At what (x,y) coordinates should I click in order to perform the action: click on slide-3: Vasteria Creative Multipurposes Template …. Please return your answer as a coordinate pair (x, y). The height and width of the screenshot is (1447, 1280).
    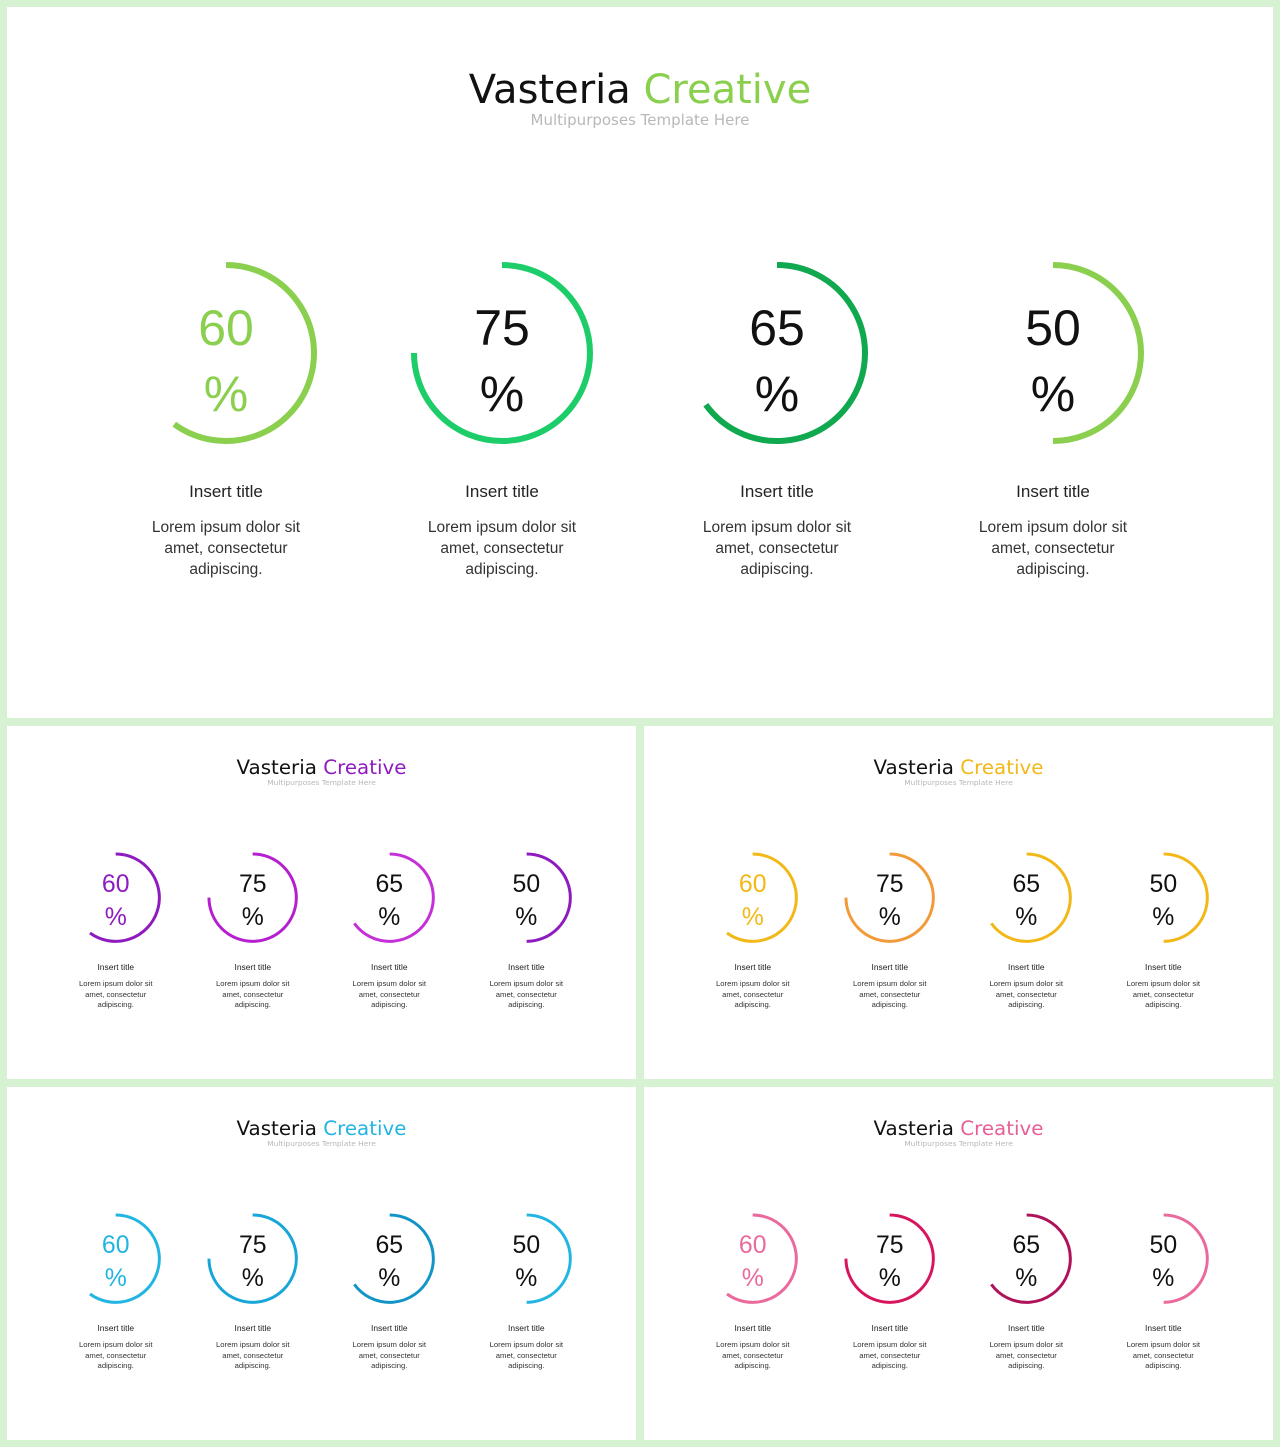
    Looking at the image, I should click on (958, 902).